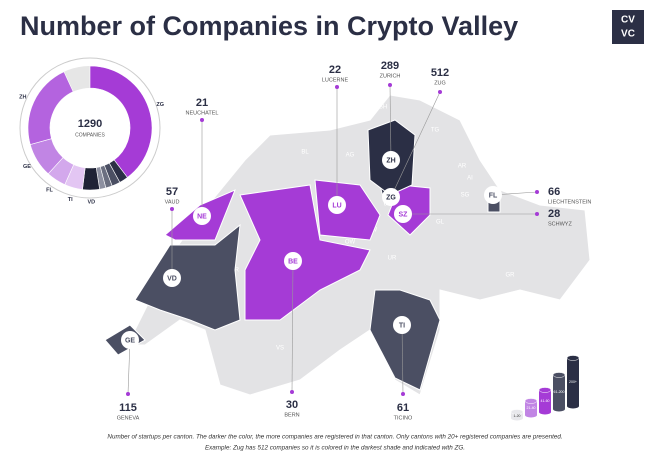 The height and width of the screenshot is (459, 650). What do you see at coordinates (440, 223) in the screenshot?
I see `region-label: GL` at bounding box center [440, 223].